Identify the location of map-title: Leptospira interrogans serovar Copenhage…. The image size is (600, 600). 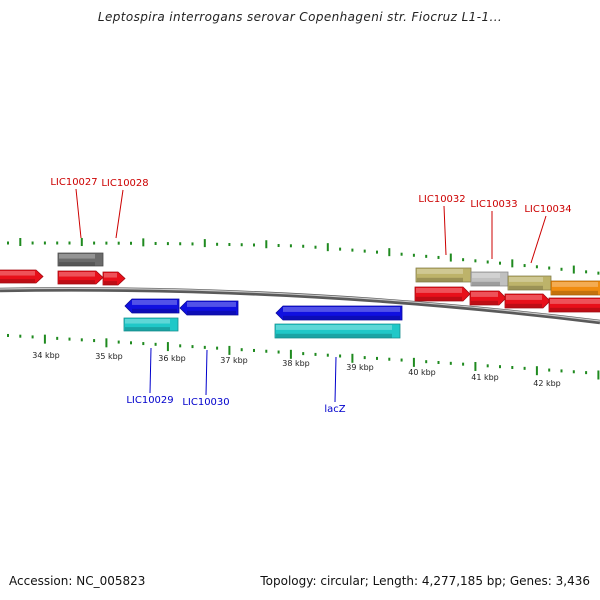
(300, 17).